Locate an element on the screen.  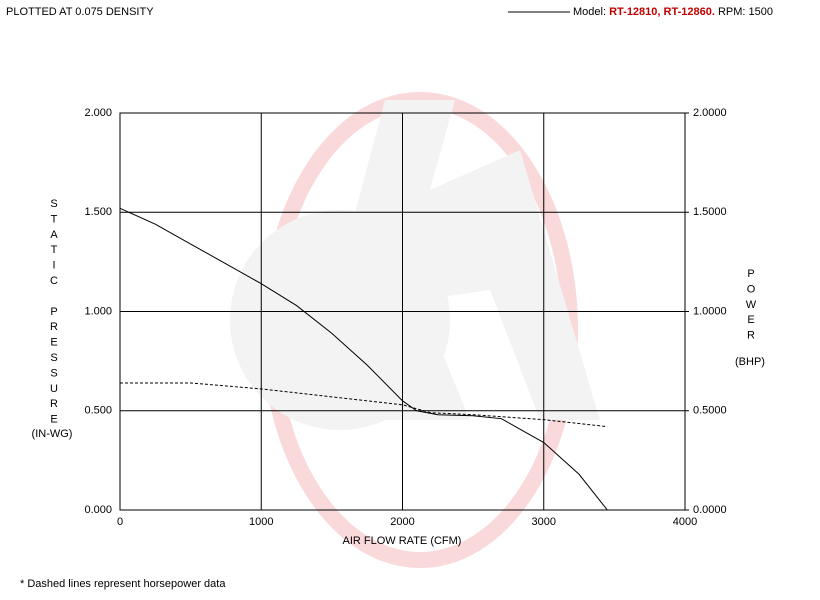
y2-axis-label: POWER is located at coordinates (751, 306).